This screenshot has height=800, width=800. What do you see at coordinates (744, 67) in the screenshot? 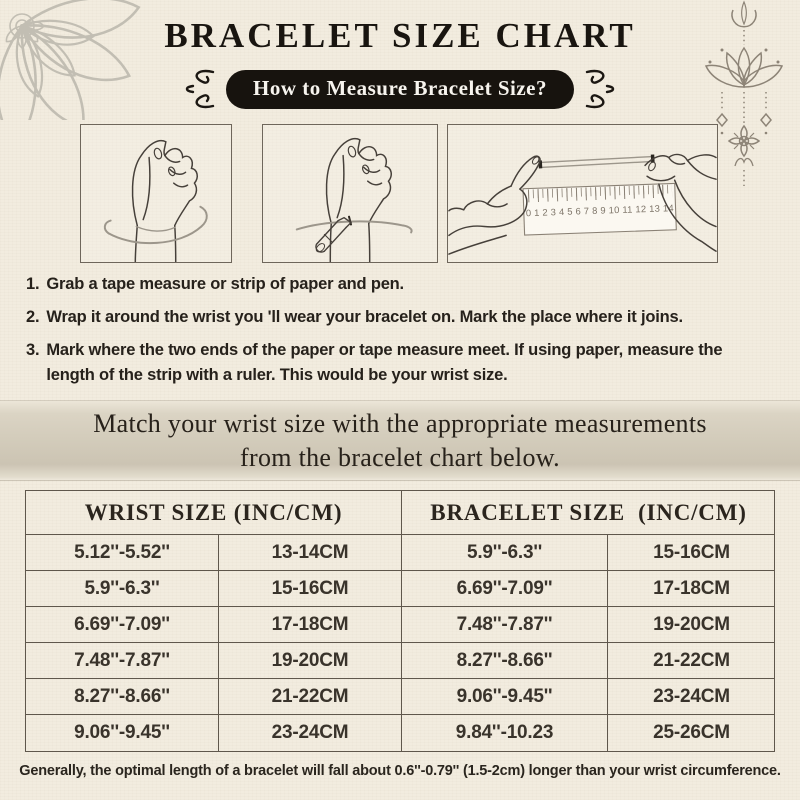
I see `lotus-flower-icon` at bounding box center [744, 67].